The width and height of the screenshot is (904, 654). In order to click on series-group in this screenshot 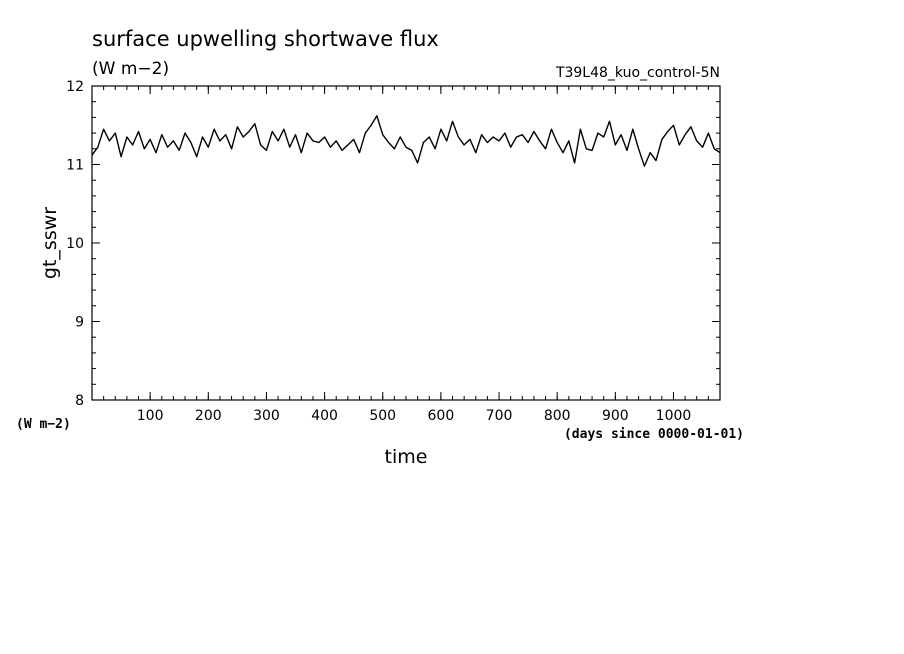, I will do `click(406, 141)`.